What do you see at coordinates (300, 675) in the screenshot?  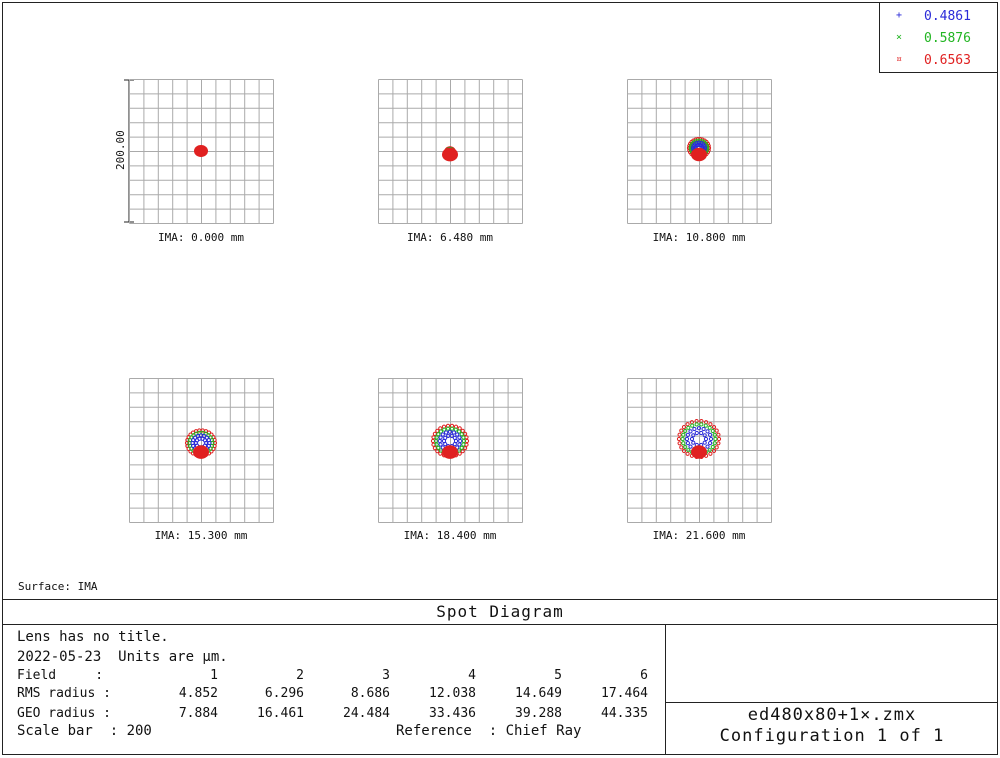 I see `field-number: 2` at bounding box center [300, 675].